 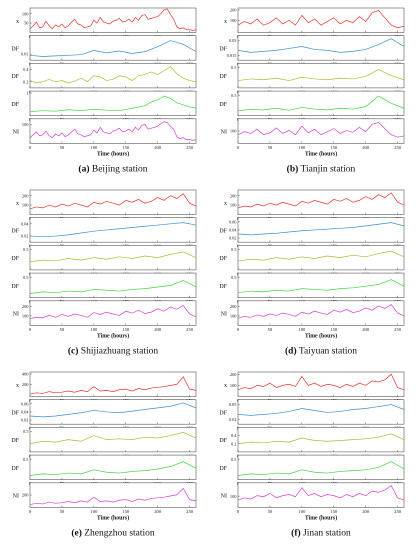 I want to click on panel-caption: (f) Jinan station, so click(x=321, y=532).